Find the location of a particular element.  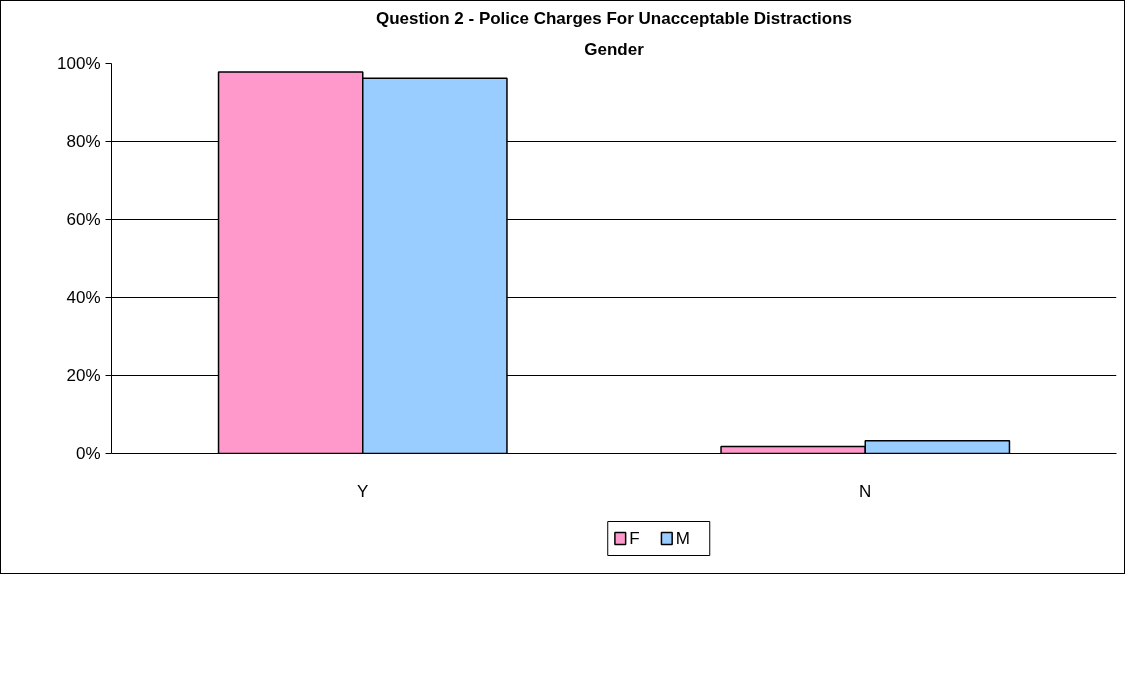

y-tick-label: 40% is located at coordinates (83, 297).